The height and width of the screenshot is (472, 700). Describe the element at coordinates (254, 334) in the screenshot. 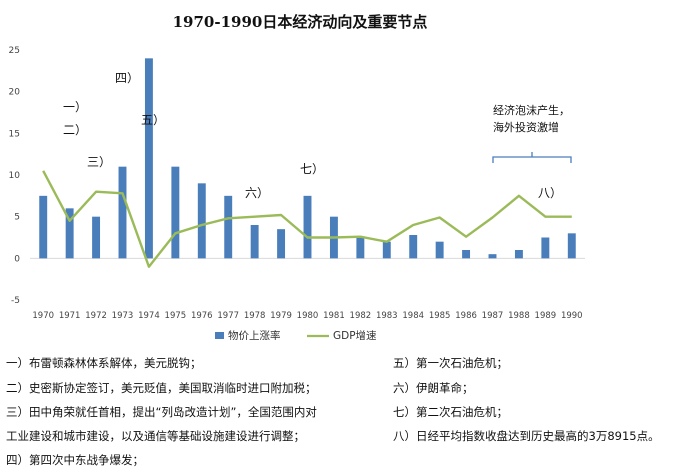

I see `legend-bar-label: 物价上涨率` at that location.